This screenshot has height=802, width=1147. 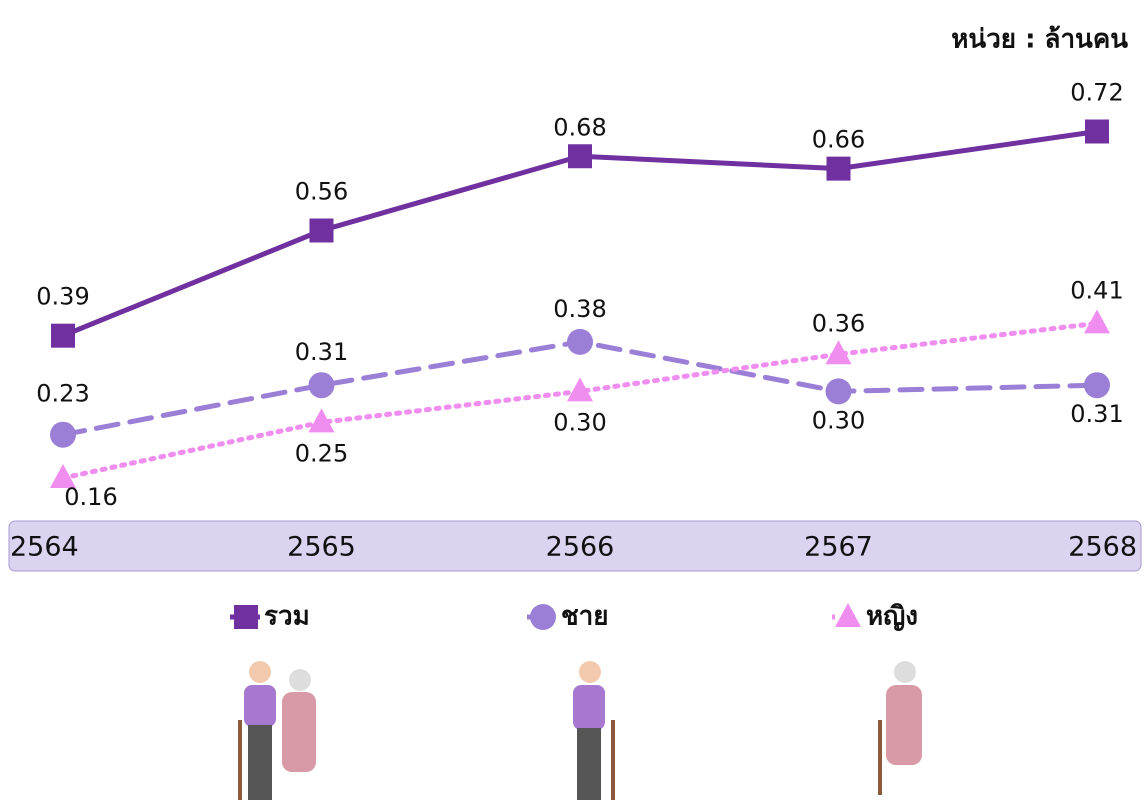 I want to click on legend-label: หญิง, so click(x=892, y=617).